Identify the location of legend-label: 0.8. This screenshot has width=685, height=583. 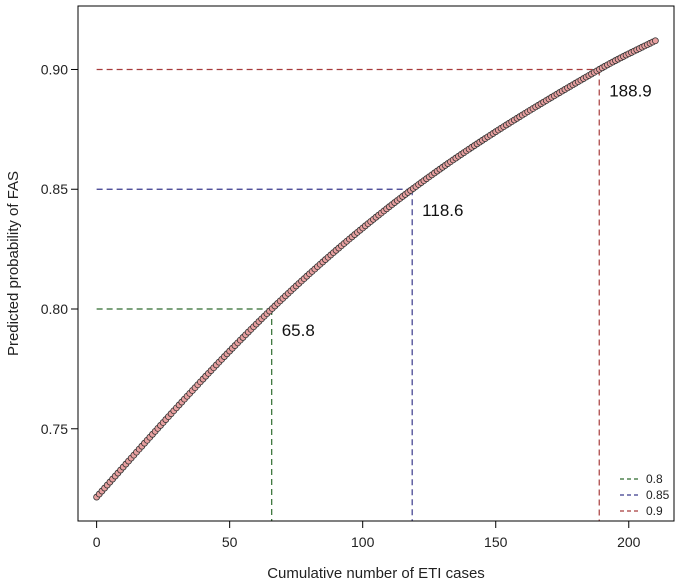
(654, 479).